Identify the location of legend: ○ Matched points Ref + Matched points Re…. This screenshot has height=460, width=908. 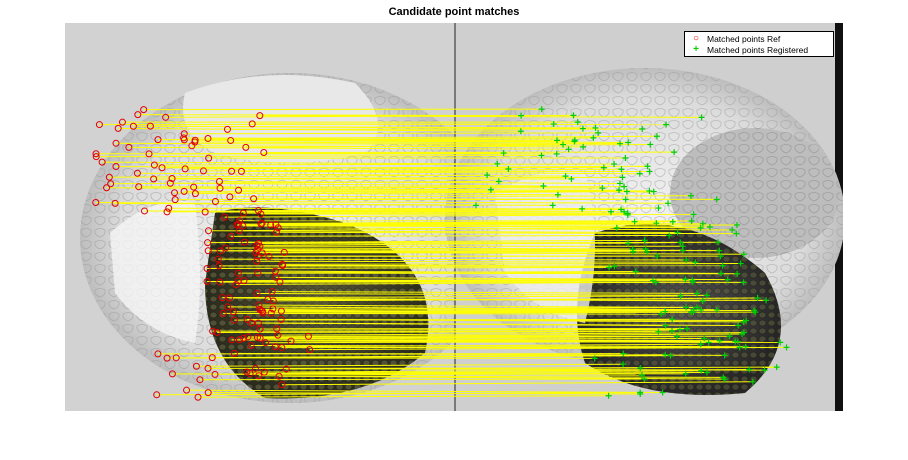
(759, 44).